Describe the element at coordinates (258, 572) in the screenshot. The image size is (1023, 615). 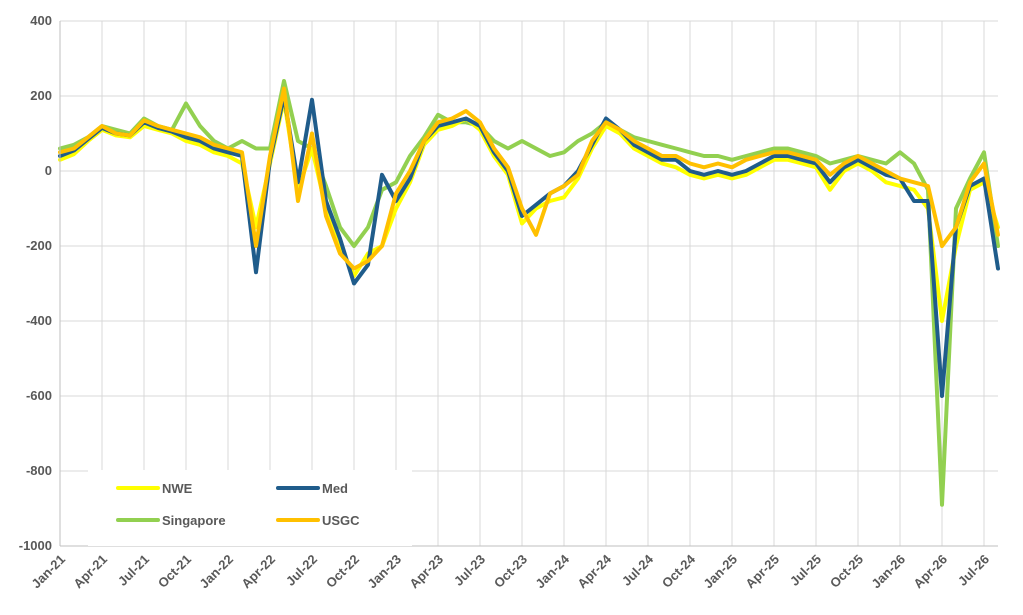
I see `x-tick-label: Apr-22` at that location.